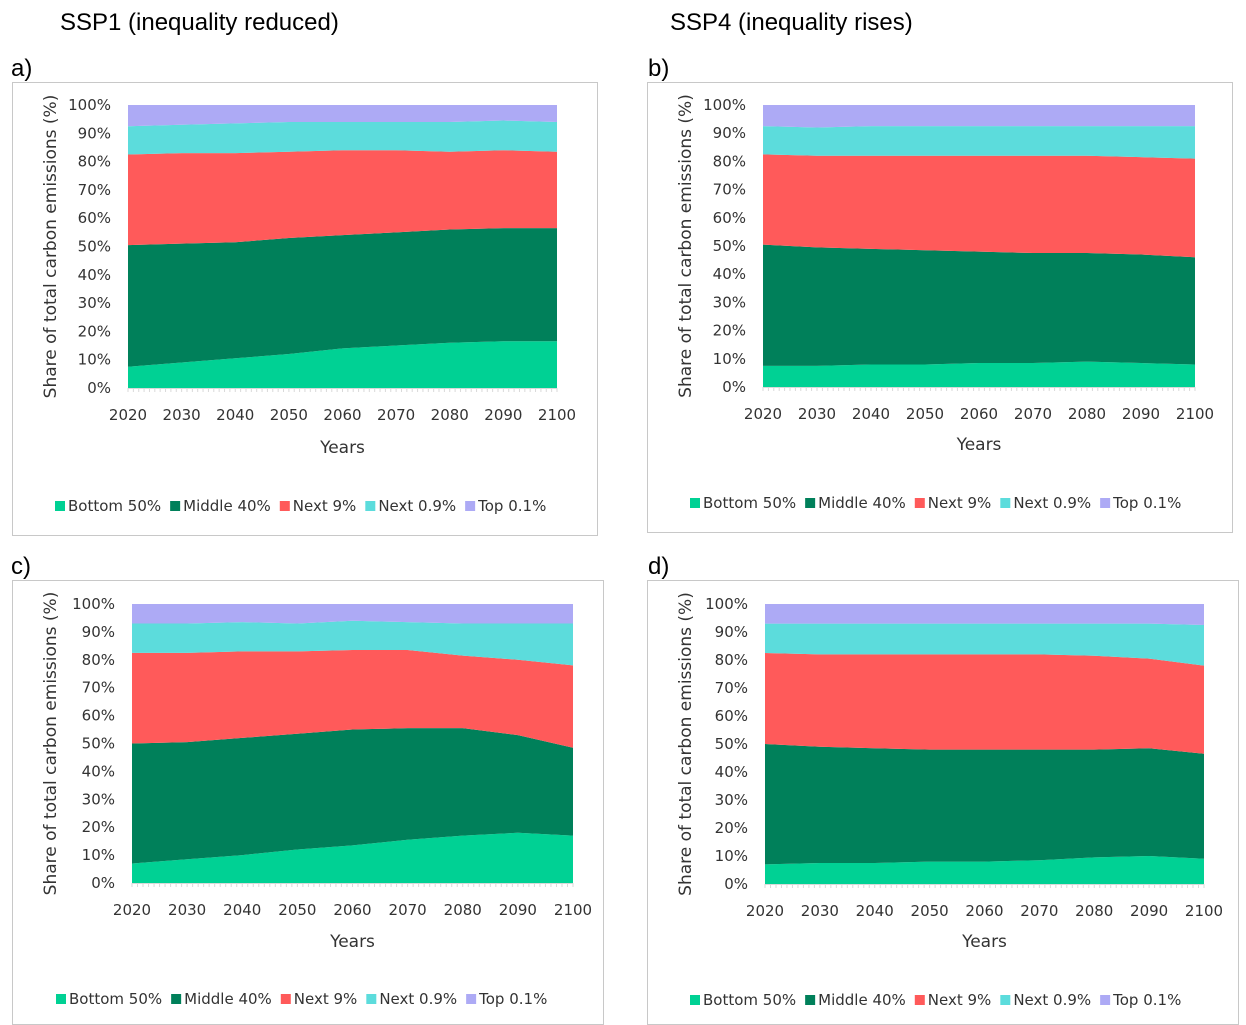 This screenshot has width=1246, height=1025. What do you see at coordinates (417, 506) in the screenshot?
I see `legend-label: Next 0.9%` at bounding box center [417, 506].